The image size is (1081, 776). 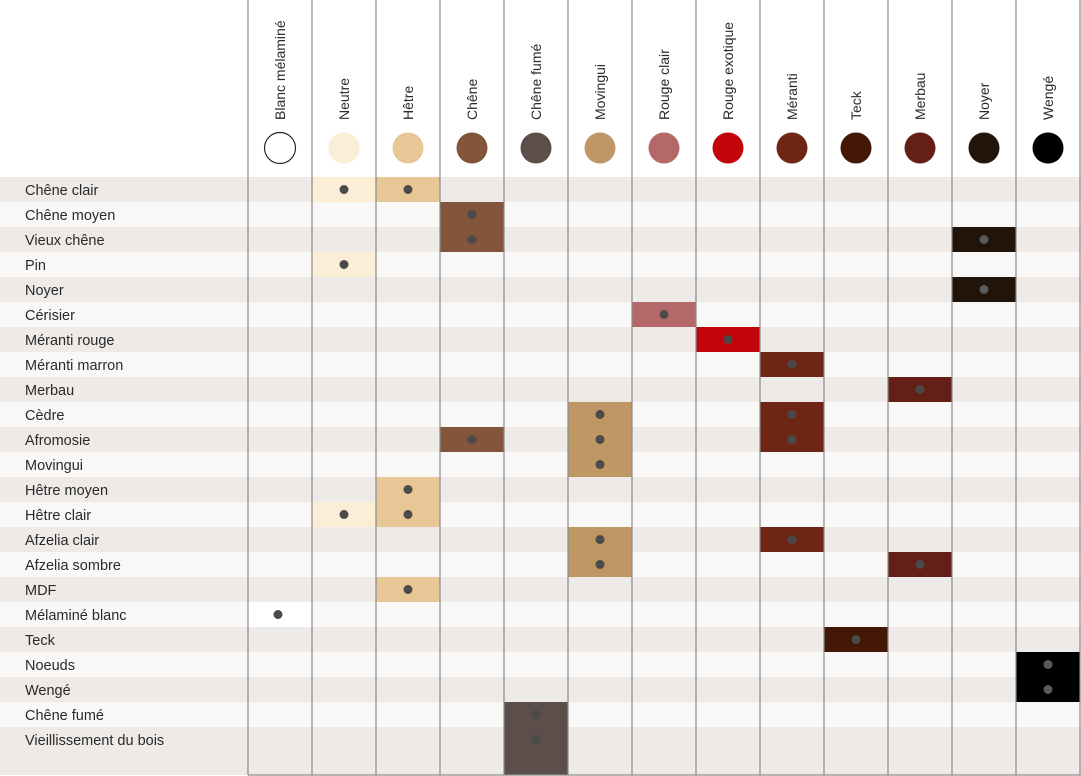 What do you see at coordinates (536, 739) in the screenshot?
I see `marker-vieillissement-du-bois-chene-fume` at bounding box center [536, 739].